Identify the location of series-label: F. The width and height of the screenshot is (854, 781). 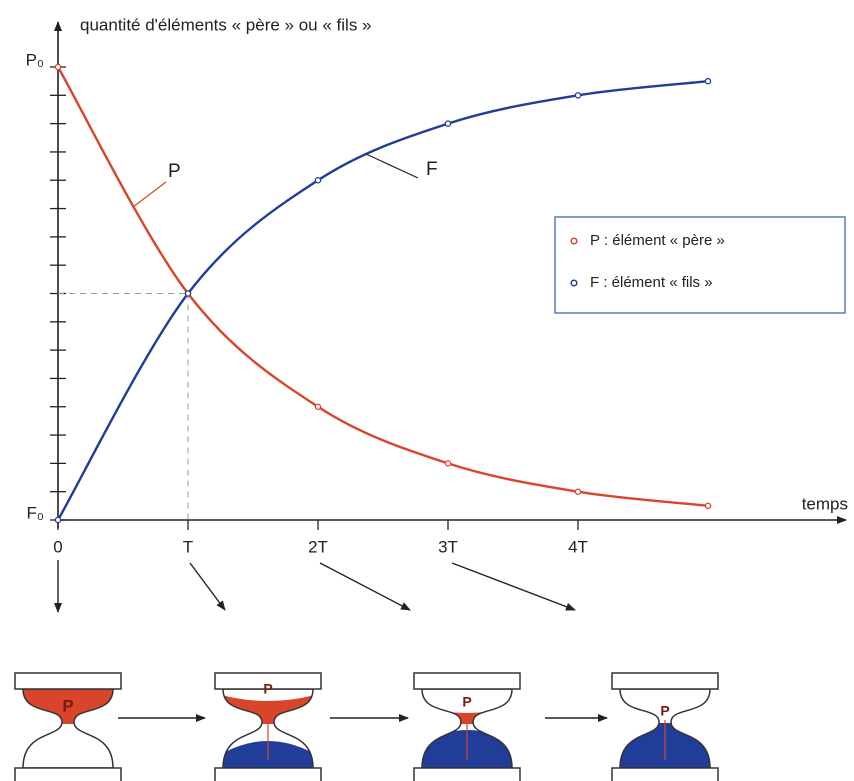
(432, 169).